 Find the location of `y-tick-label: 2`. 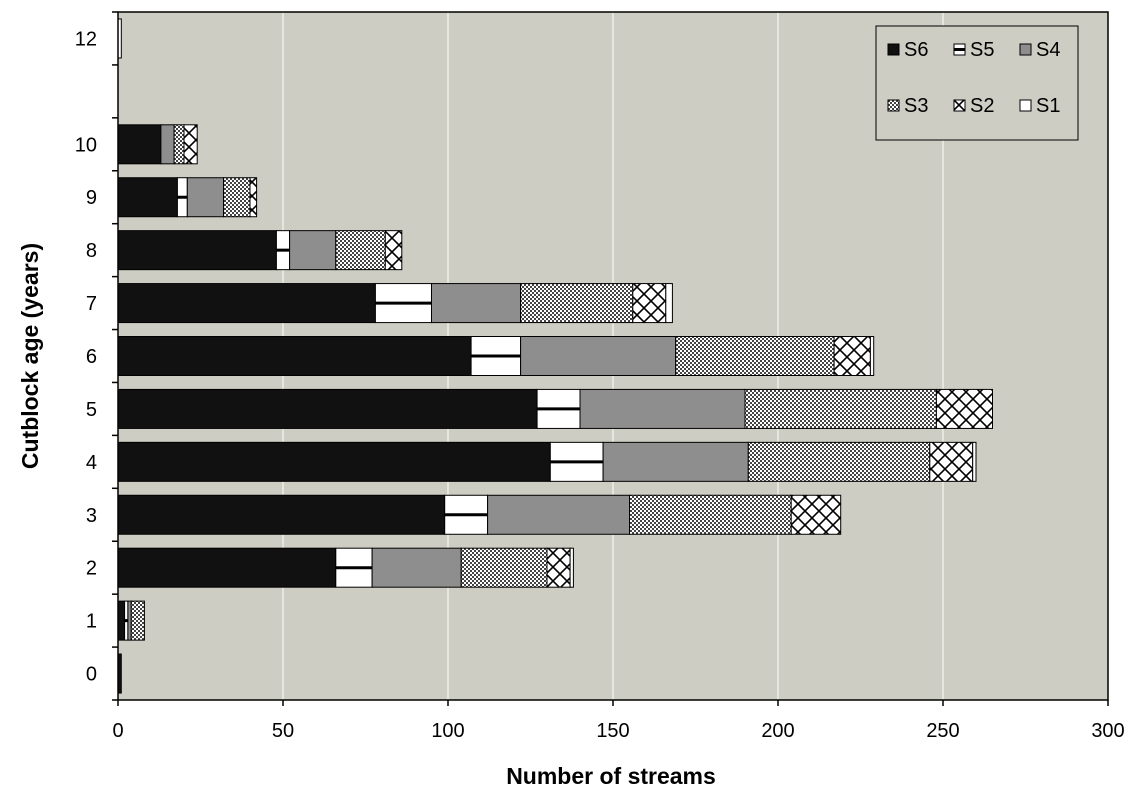

y-tick-label: 2 is located at coordinates (91, 569).